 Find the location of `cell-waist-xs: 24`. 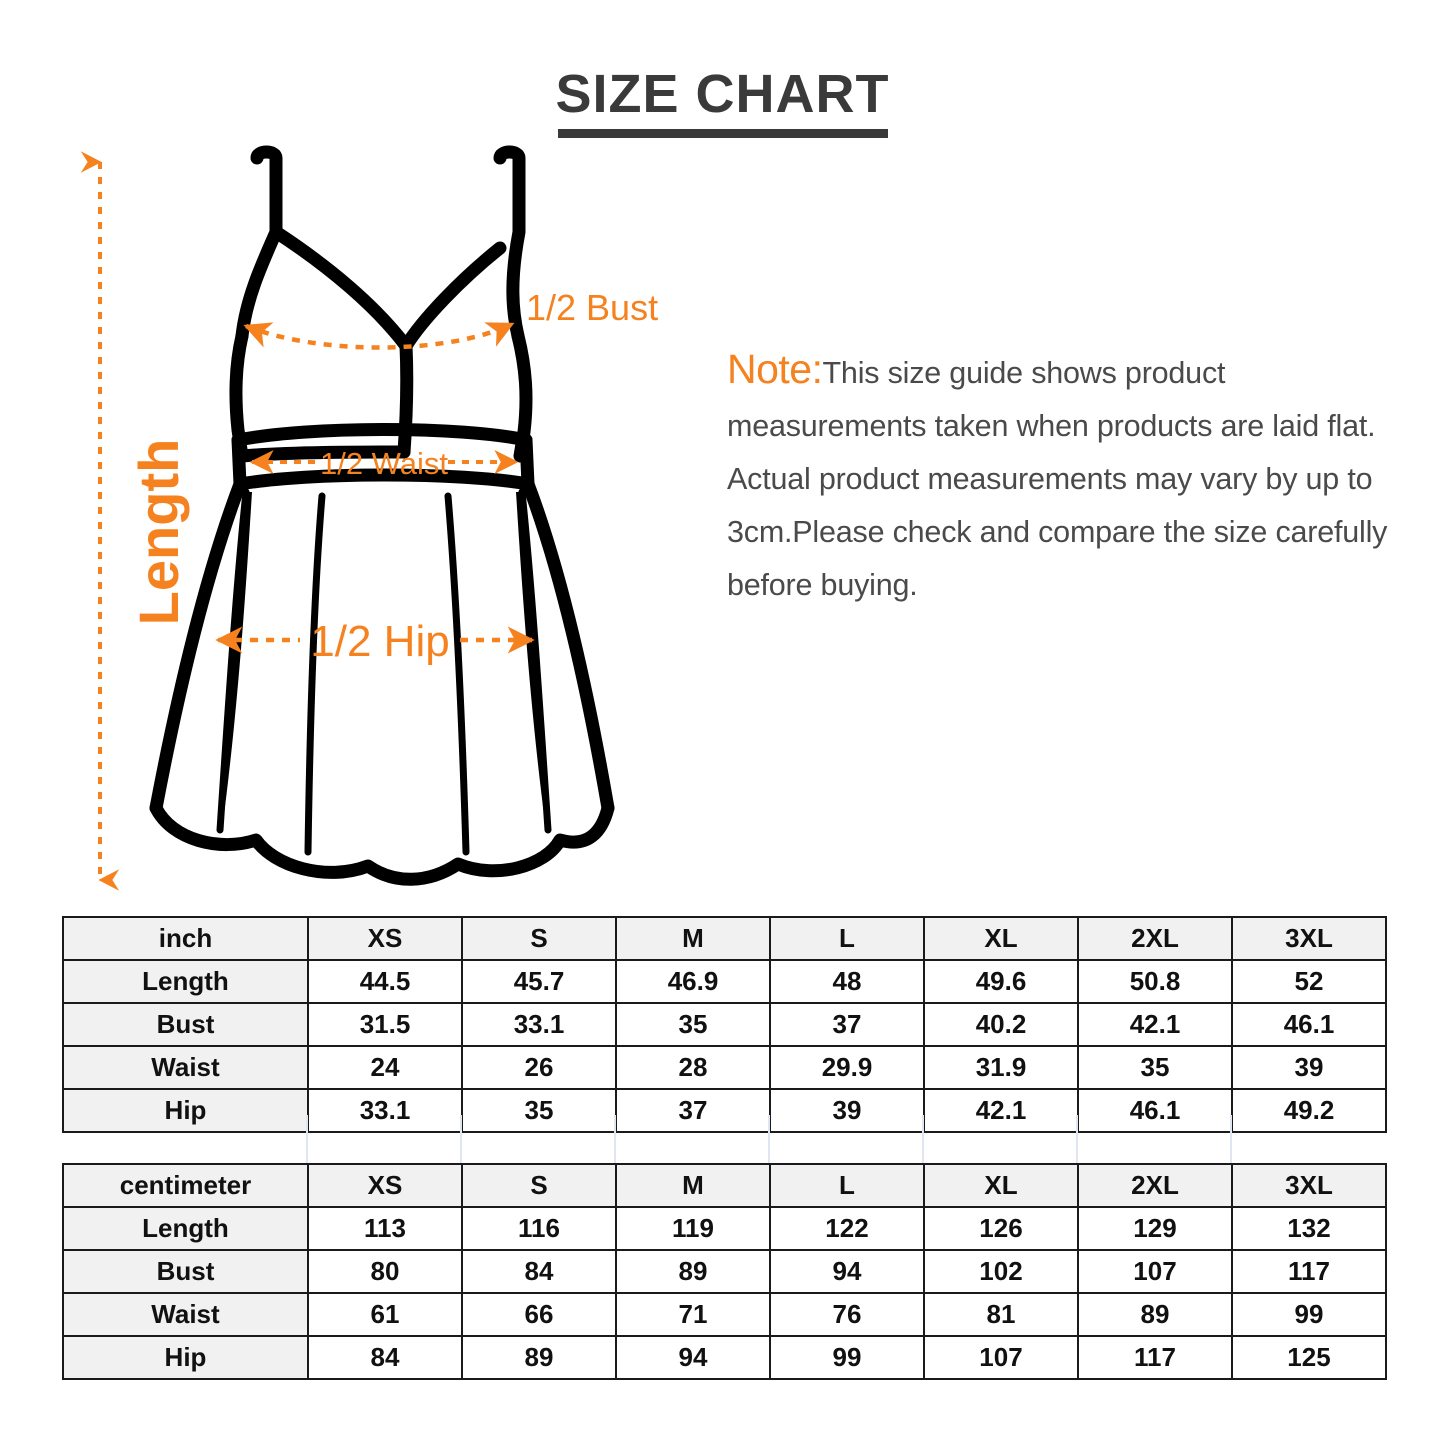

cell-waist-xs: 24 is located at coordinates (385, 1067).